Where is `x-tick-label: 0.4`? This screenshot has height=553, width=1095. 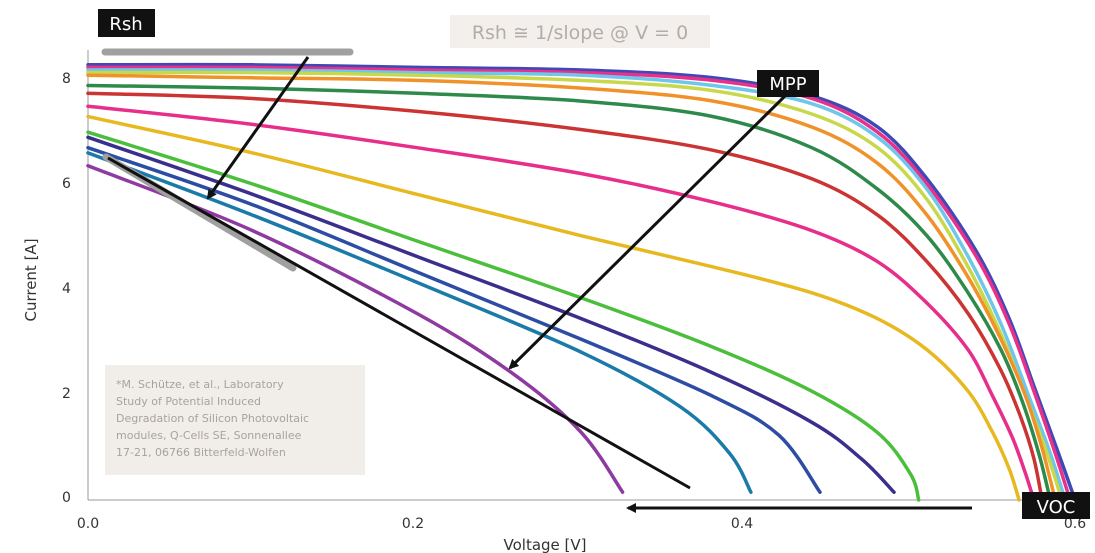 x-tick-label: 0.4 is located at coordinates (742, 524).